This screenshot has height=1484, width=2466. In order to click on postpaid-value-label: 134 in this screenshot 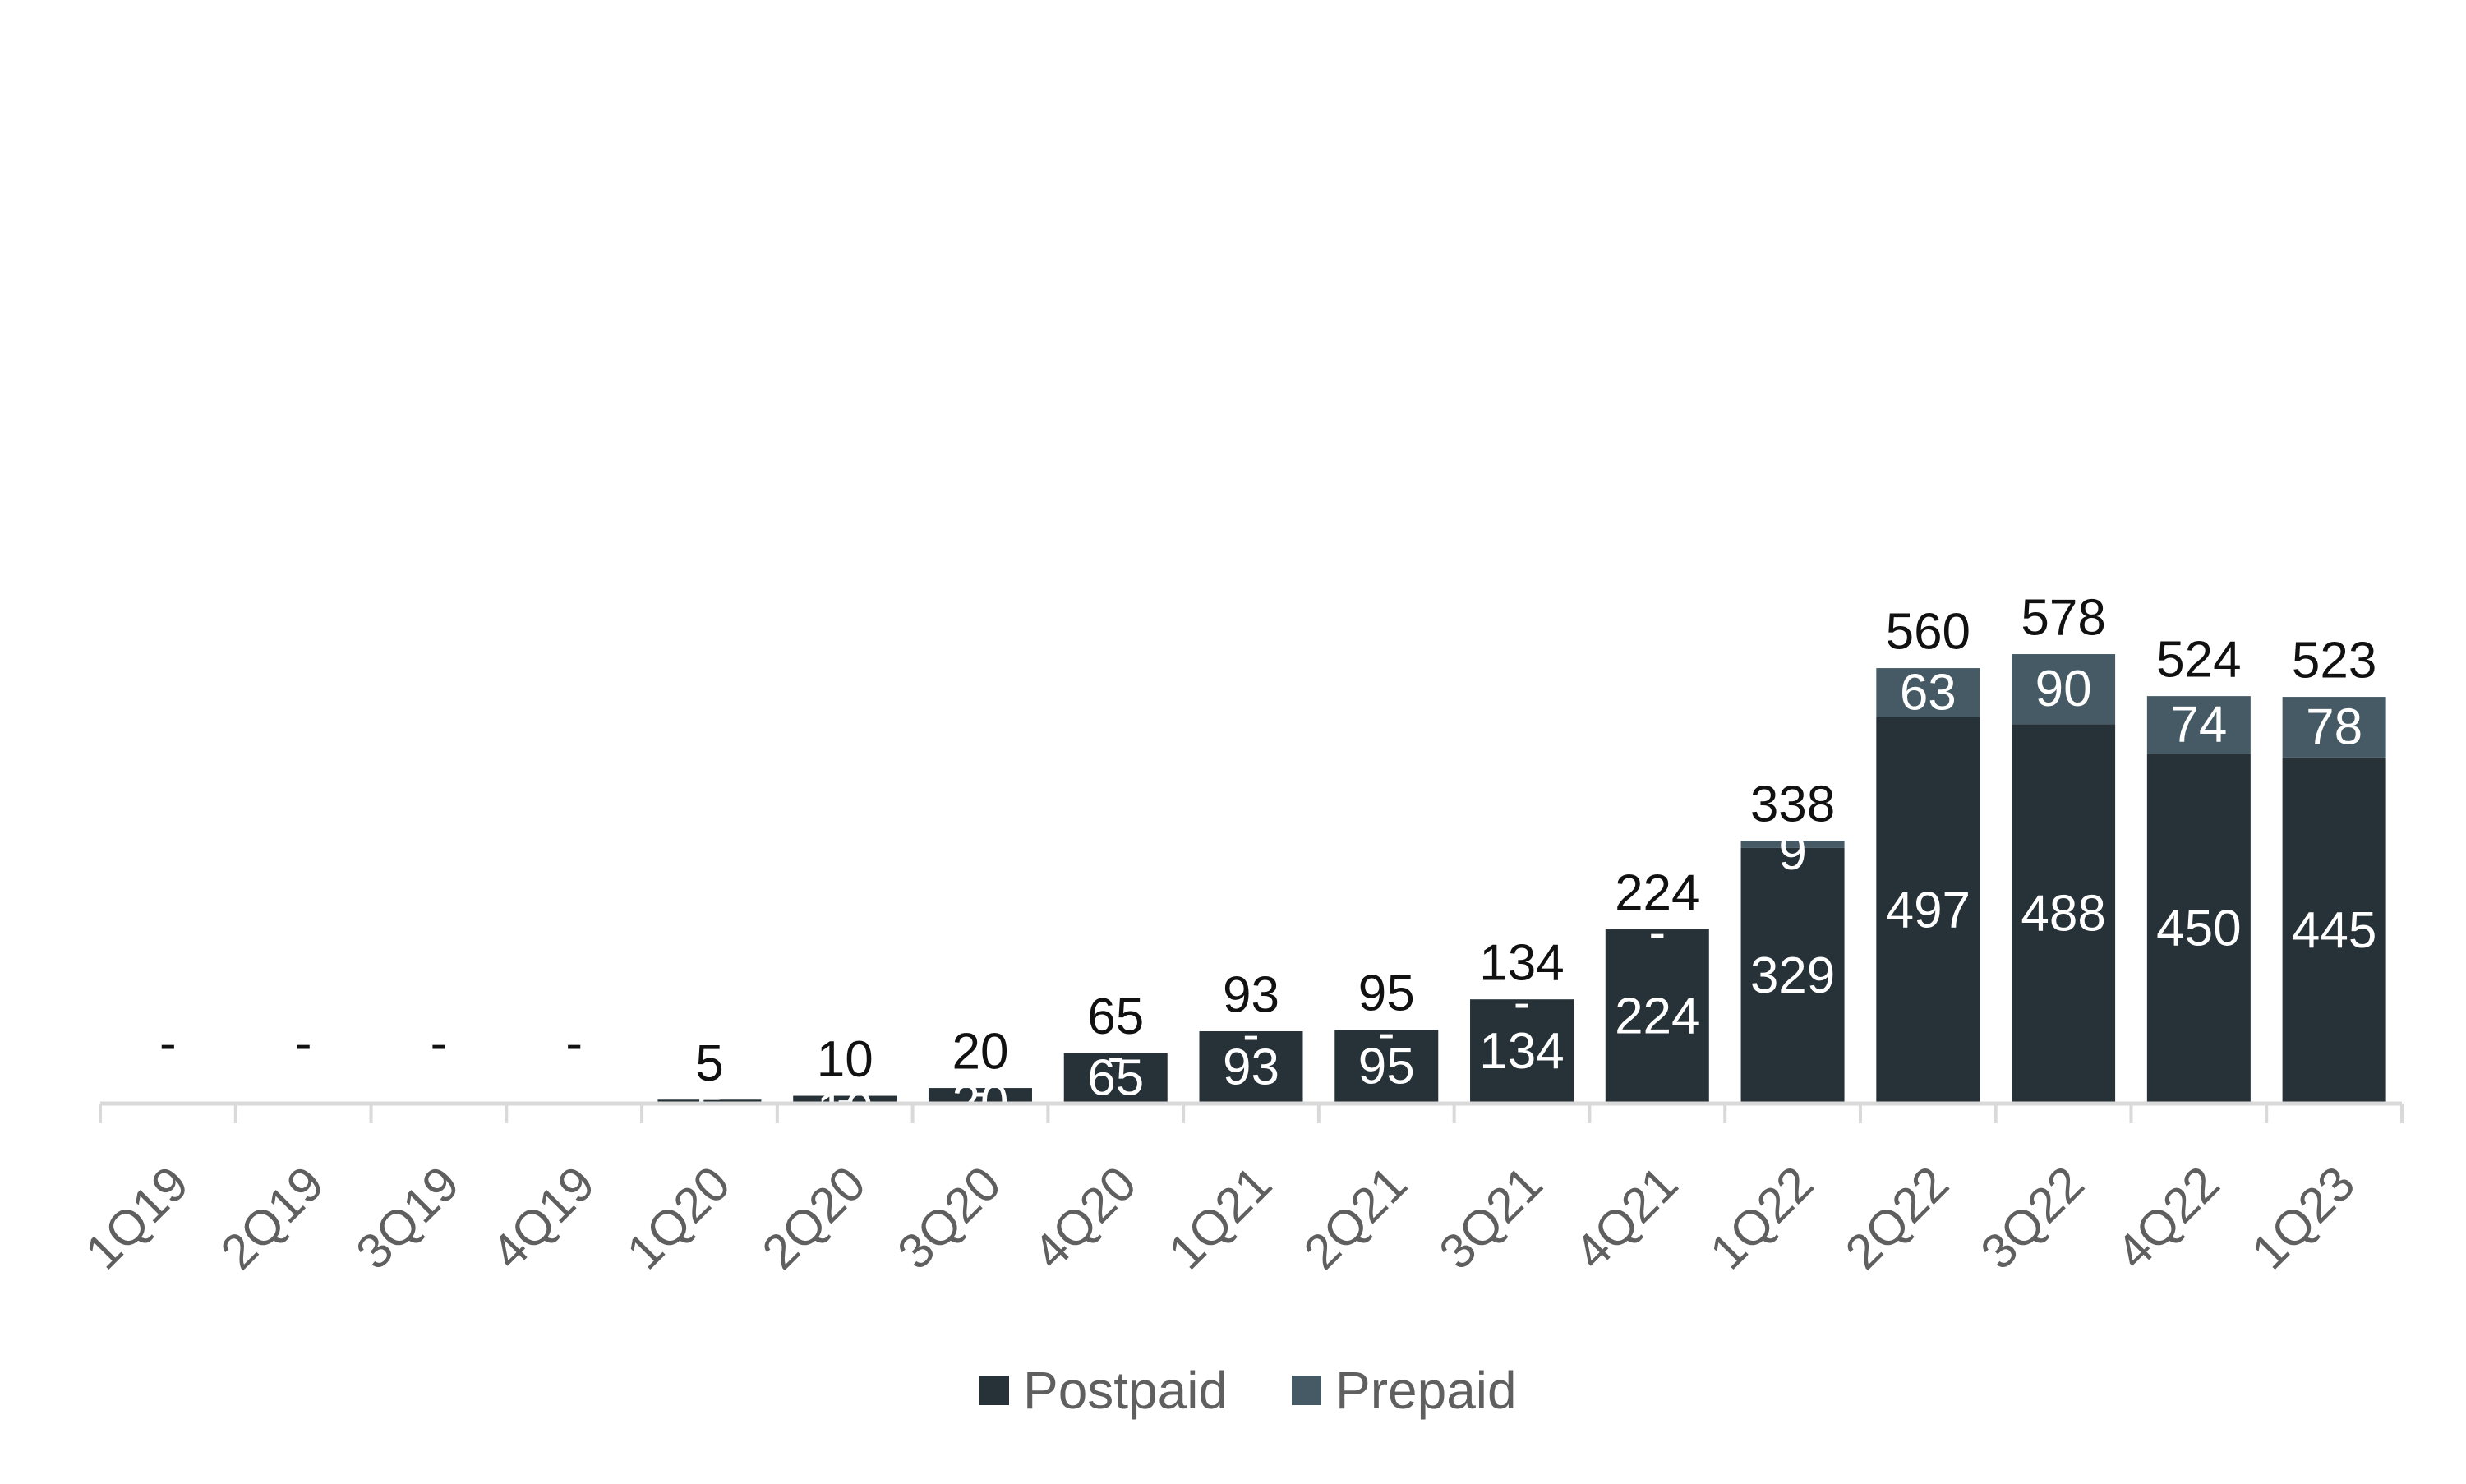, I will do `click(1522, 1051)`.